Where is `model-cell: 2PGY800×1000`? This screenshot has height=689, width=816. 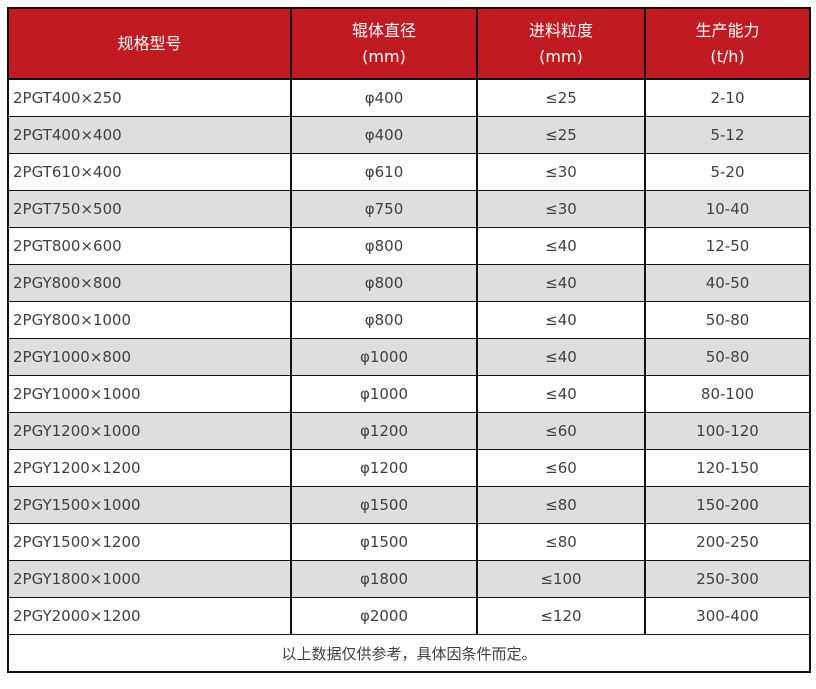 model-cell: 2PGY800×1000 is located at coordinates (149, 320).